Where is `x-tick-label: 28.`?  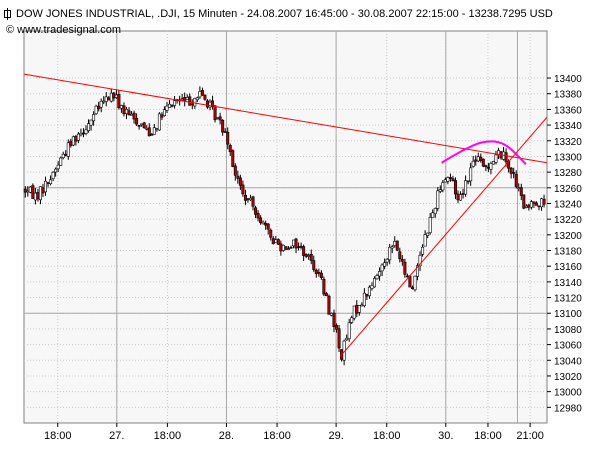 x-tick-label: 28. is located at coordinates (226, 436).